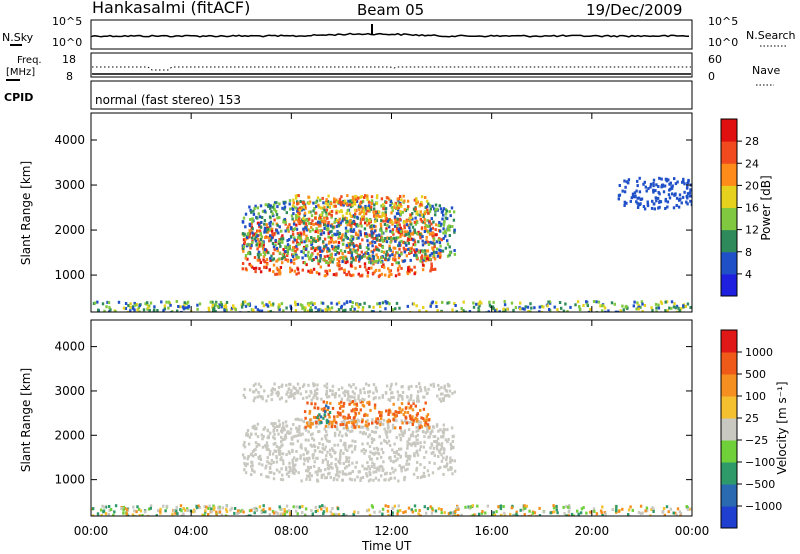  Describe the element at coordinates (291, 531) in the screenshot. I see `x-tick-label: 08:00` at that location.